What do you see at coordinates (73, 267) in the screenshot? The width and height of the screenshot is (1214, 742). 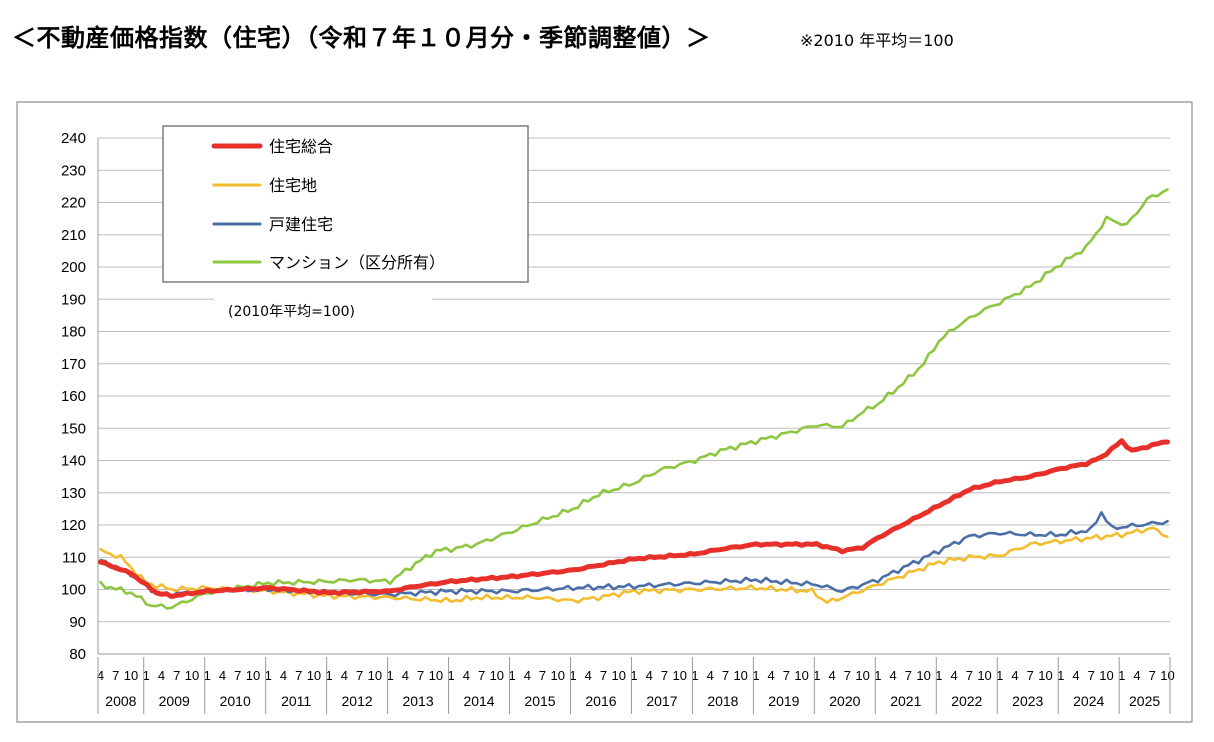 I see `y-tick-label: 200` at bounding box center [73, 267].